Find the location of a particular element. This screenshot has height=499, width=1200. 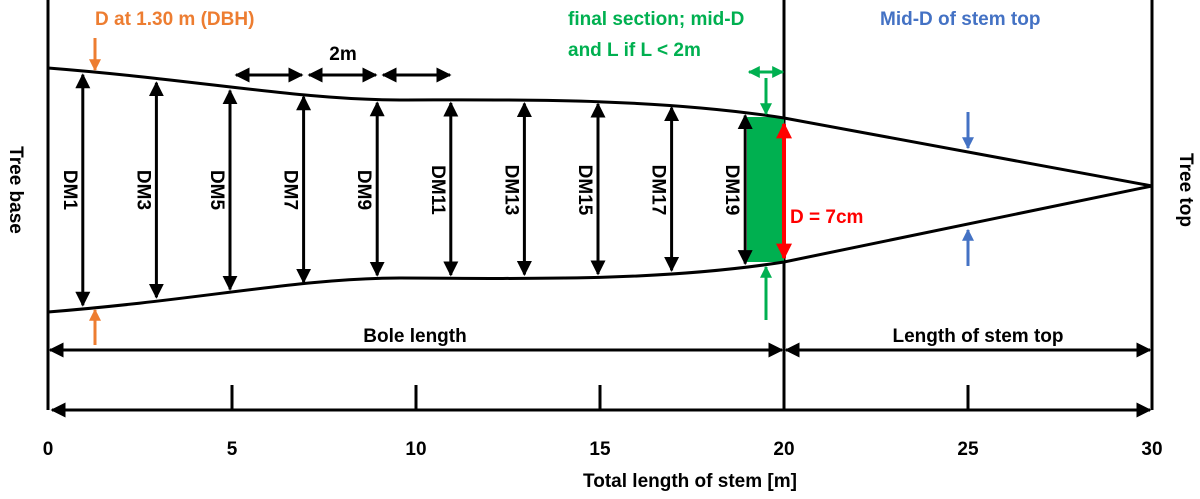

x-tick-label: 10 is located at coordinates (415, 449).